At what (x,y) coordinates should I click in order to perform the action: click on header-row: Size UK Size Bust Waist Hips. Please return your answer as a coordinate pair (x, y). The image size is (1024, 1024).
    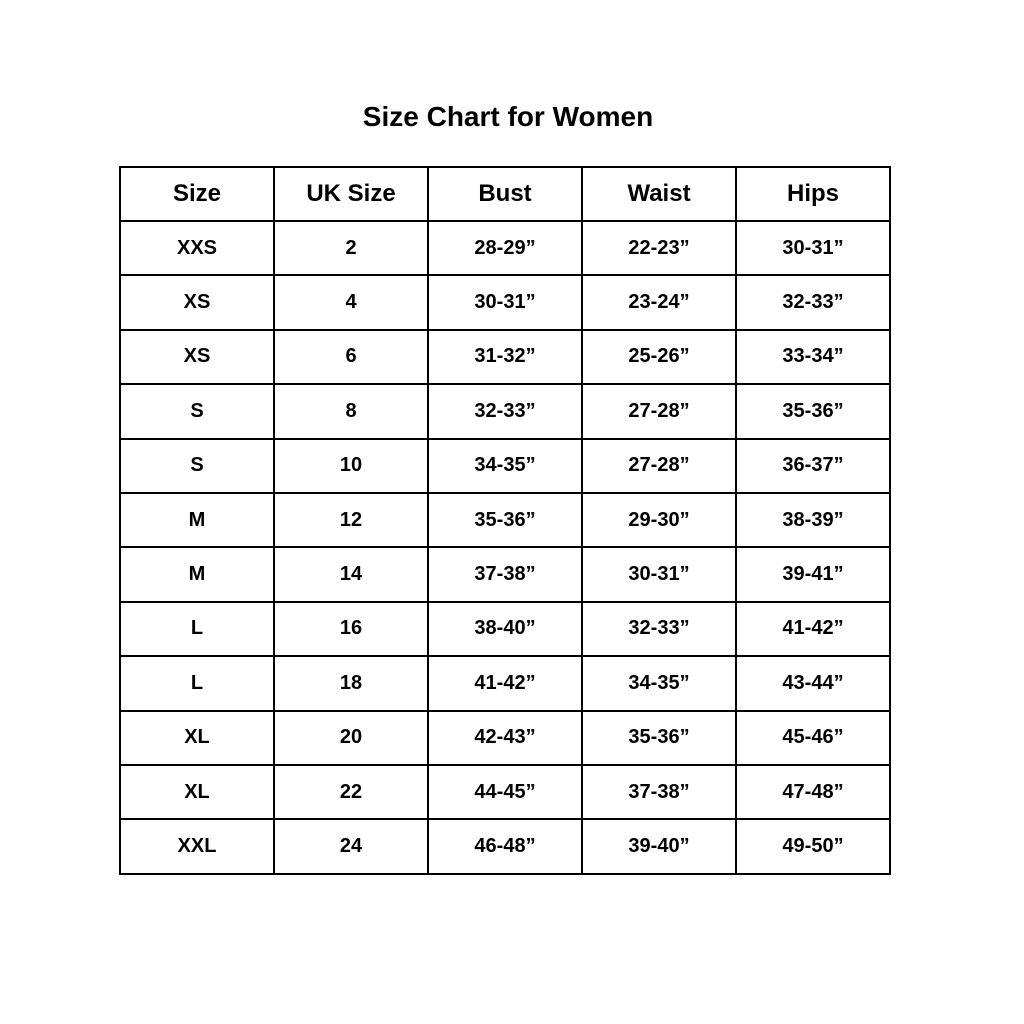
    Looking at the image, I should click on (505, 194).